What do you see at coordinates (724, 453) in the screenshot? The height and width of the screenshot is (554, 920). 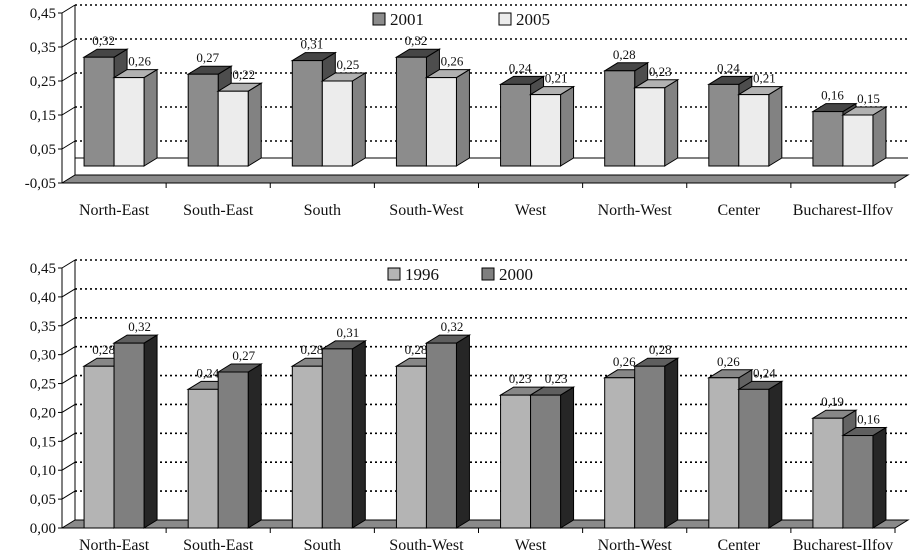 I see `bar-1996-Center` at bounding box center [724, 453].